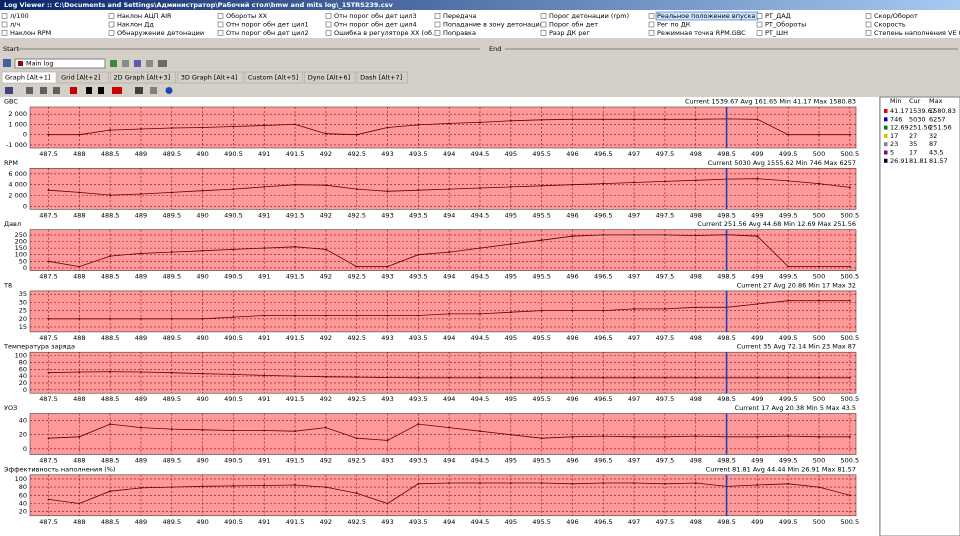  Describe the element at coordinates (113, 63) in the screenshot. I see `add-button` at that location.